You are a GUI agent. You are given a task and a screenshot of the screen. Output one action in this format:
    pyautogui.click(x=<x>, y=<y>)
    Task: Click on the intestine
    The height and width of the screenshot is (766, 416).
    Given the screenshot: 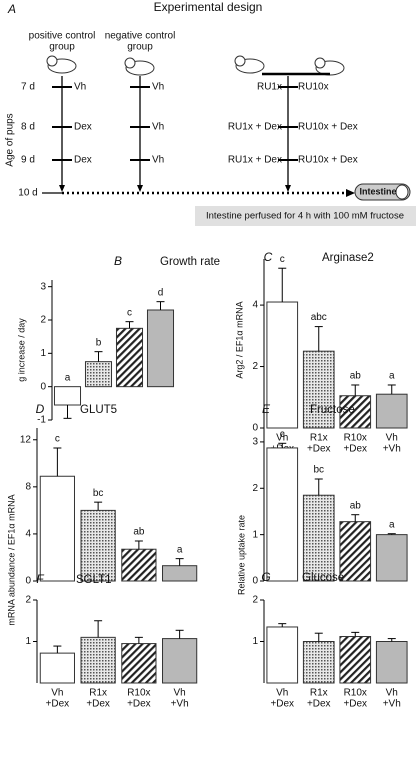 What is the action you would take?
    pyautogui.click(x=382, y=192)
    